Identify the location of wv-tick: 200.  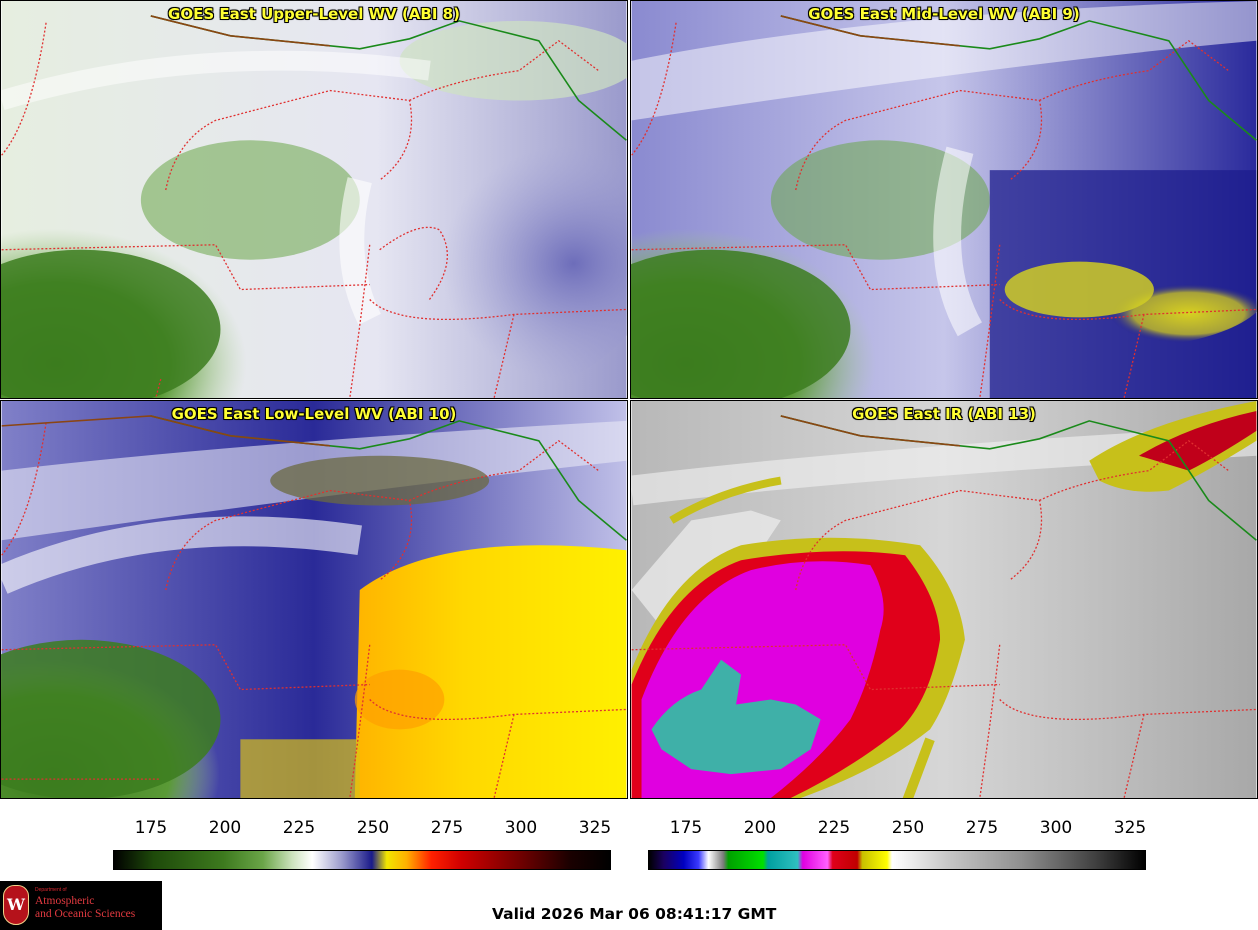
(225, 828).